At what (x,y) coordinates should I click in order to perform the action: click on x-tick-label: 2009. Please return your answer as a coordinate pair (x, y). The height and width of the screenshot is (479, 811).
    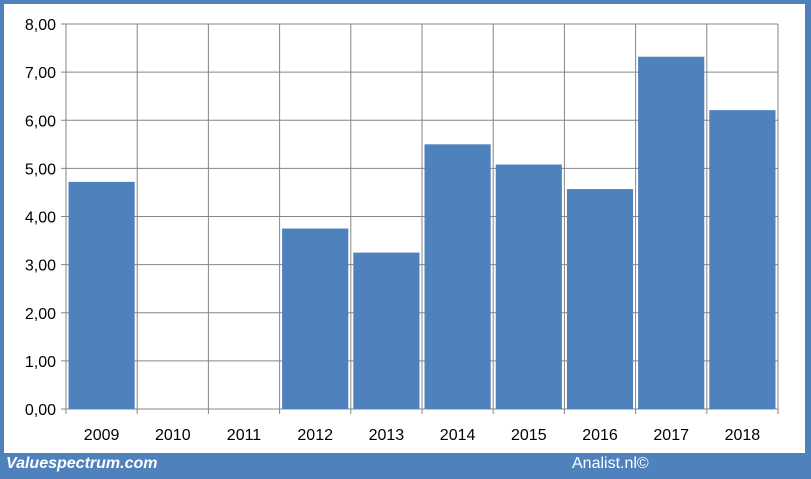
    Looking at the image, I should click on (102, 435).